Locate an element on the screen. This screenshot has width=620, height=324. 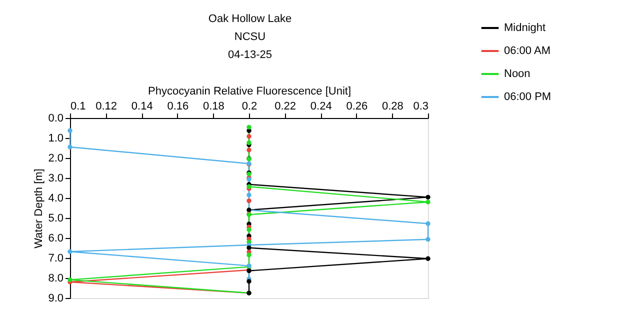
x-tick-label: 0.28 is located at coordinates (393, 106).